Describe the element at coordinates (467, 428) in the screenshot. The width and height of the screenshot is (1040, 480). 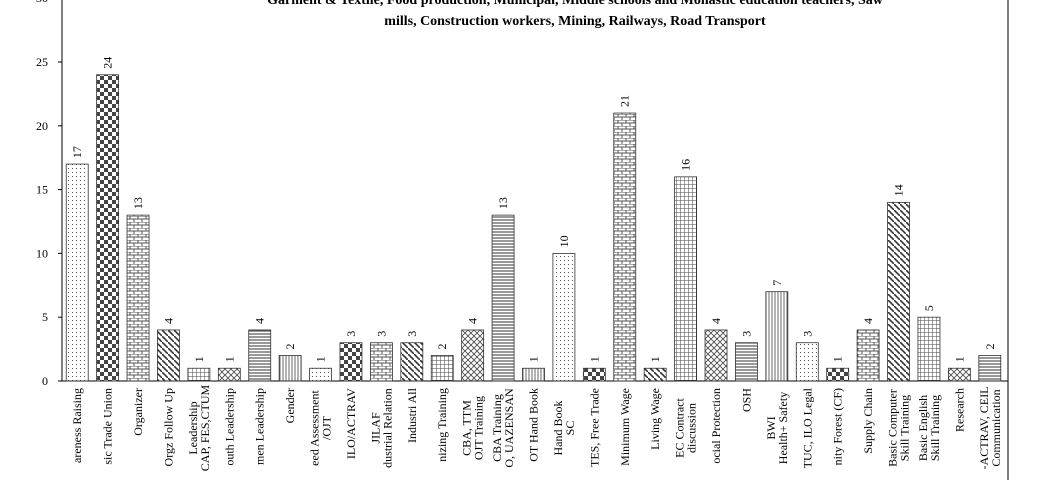
I see `x-tick-label: CBA, TTM` at that location.